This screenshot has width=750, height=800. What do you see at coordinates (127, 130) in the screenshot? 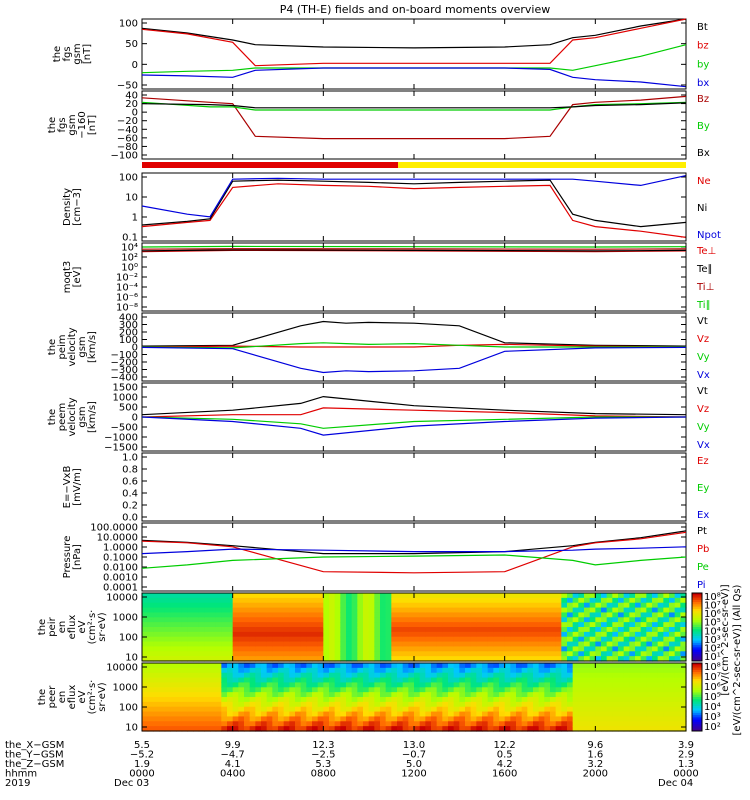
I see `y-tick-label: −40` at bounding box center [127, 130].